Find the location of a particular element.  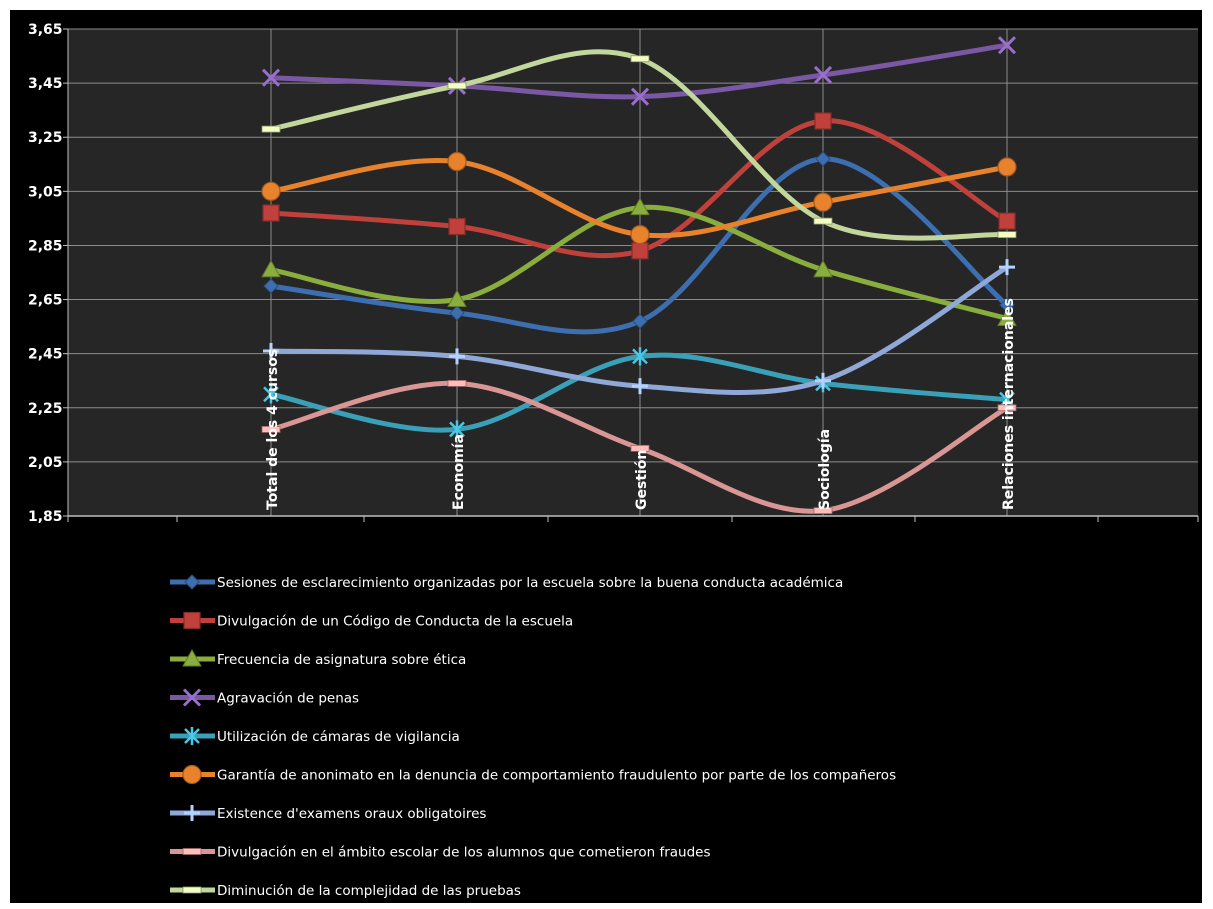

legend-item: Agravación de penas is located at coordinates (264, 697).